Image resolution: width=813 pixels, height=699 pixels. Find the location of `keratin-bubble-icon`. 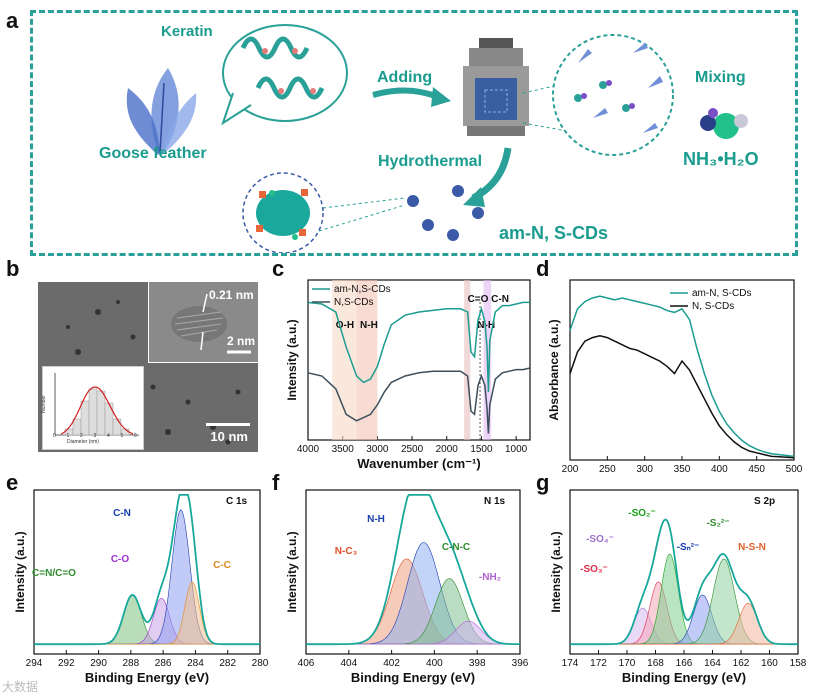

keratin-bubble-icon is located at coordinates (284, 75).